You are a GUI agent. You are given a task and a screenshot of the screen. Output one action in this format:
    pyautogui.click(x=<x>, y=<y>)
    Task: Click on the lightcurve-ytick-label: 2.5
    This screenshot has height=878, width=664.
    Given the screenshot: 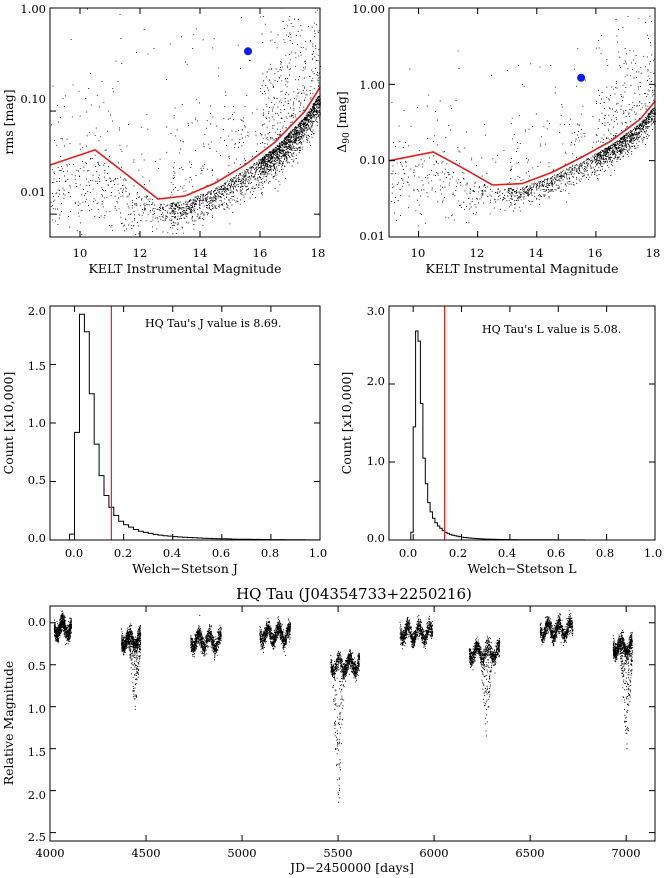 What is the action you would take?
    pyautogui.click(x=37, y=837)
    